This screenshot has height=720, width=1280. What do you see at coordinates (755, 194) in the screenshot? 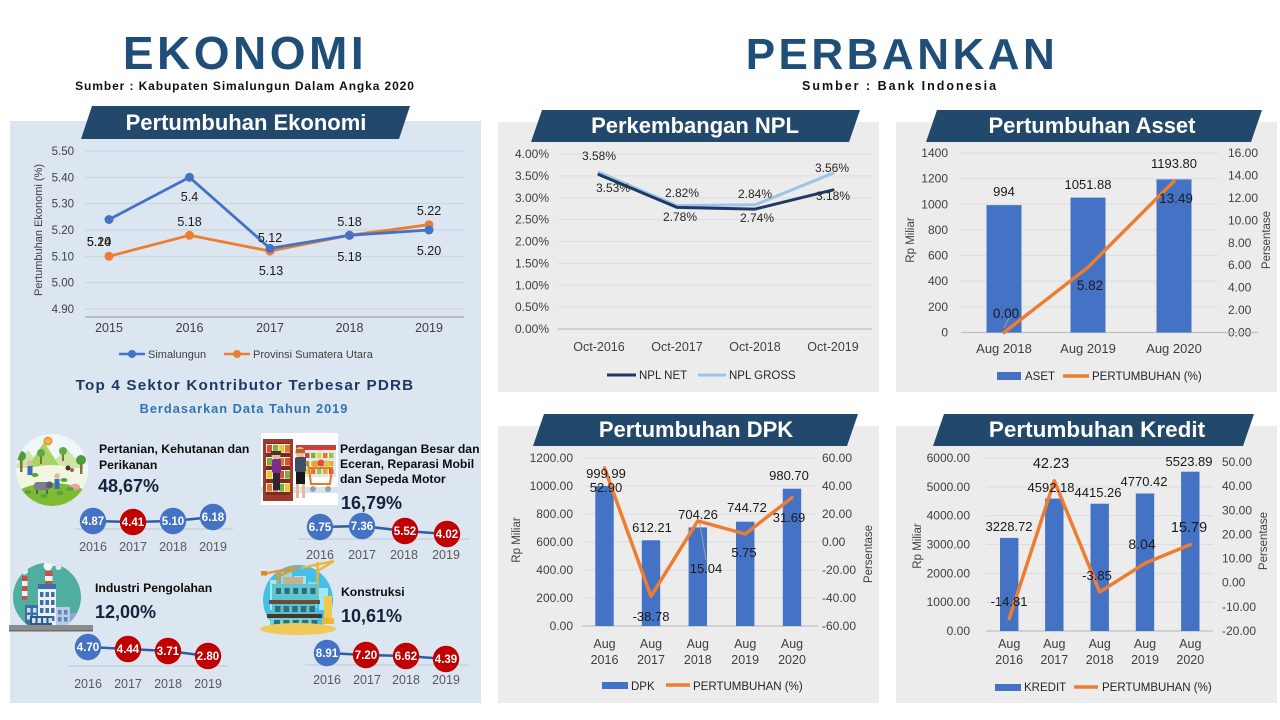
I see `svg-text: 2.84%` at bounding box center [755, 194].